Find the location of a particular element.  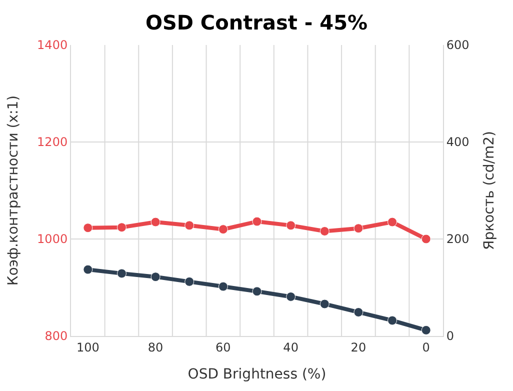

y2-tick-label: 600 is located at coordinates (458, 45).